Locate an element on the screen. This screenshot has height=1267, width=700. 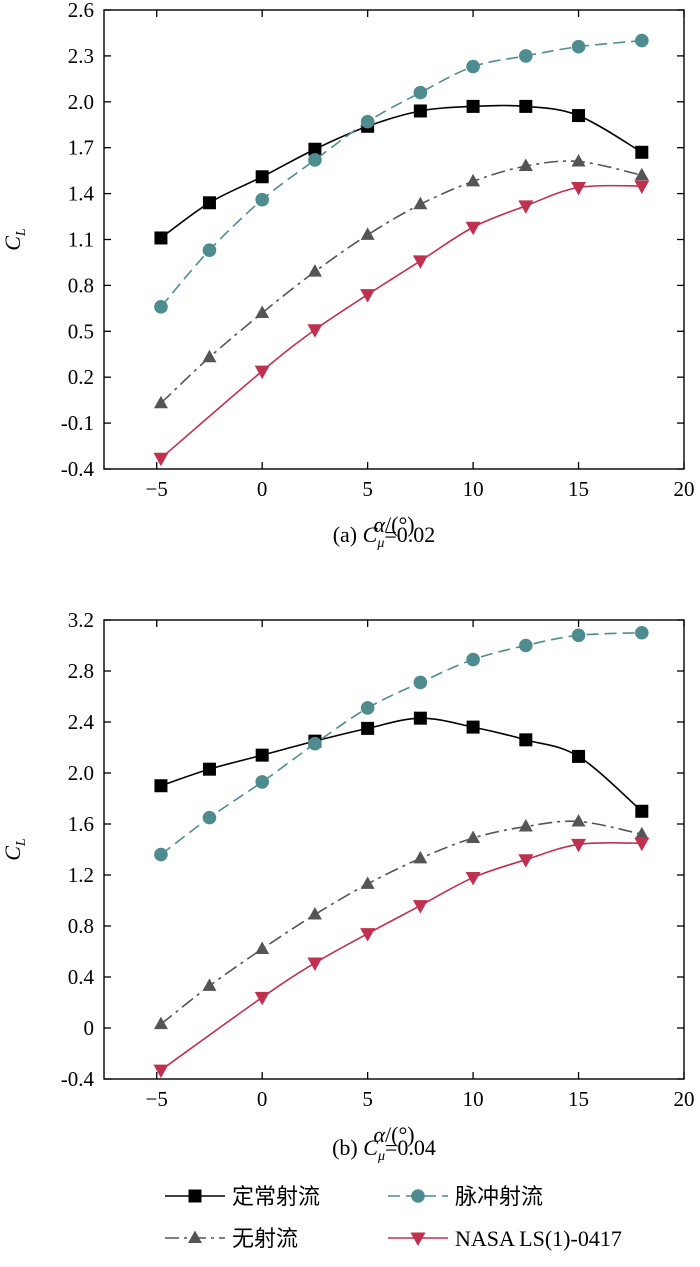
y-tick-label: 0.5 is located at coordinates (81, 331).